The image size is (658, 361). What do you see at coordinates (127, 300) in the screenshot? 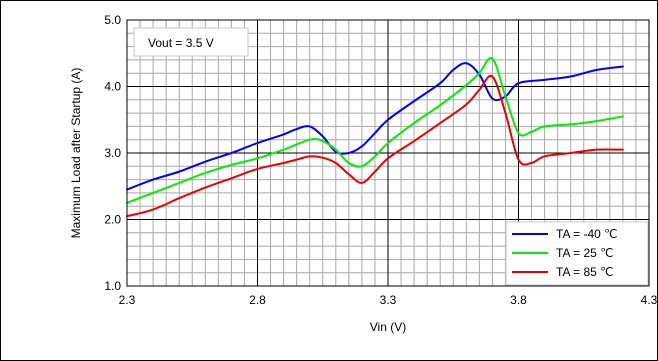
I see `x-tick-label: 2.3` at bounding box center [127, 300].